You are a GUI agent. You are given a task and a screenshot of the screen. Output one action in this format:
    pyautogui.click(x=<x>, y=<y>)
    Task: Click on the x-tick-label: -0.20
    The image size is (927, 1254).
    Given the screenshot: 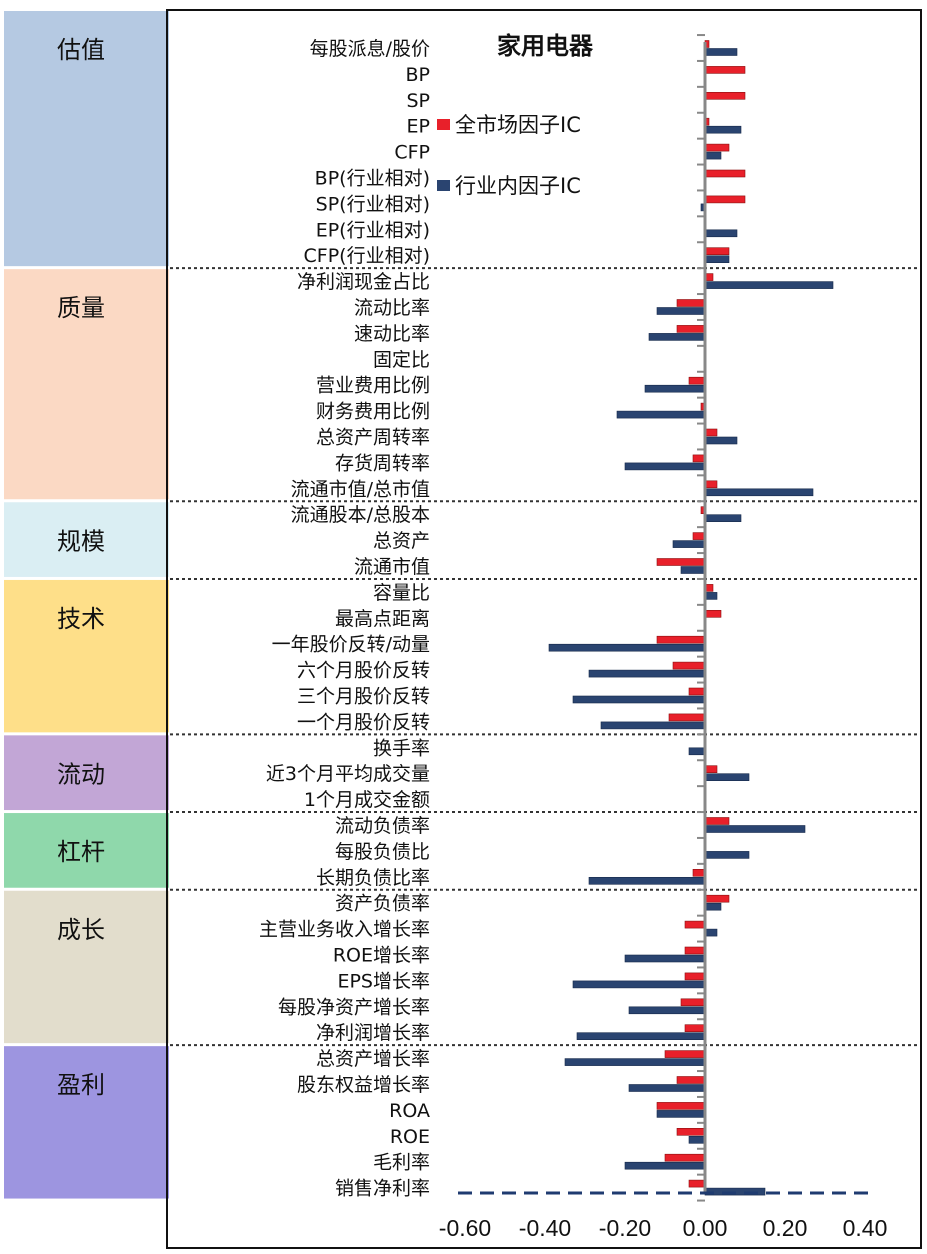 What is the action you would take?
    pyautogui.click(x=625, y=1228)
    